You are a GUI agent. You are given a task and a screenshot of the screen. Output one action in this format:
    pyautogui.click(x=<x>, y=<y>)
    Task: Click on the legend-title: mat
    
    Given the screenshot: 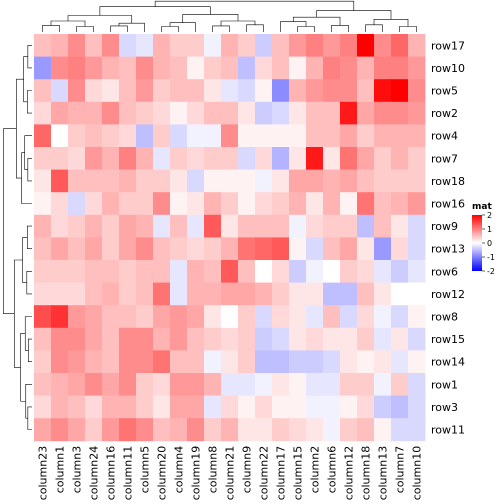 What is the action you would take?
    pyautogui.click(x=482, y=207)
    